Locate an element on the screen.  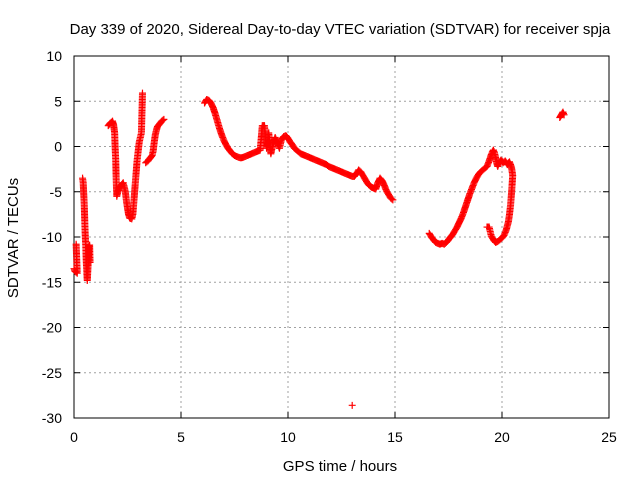
x-tick-label: 20 is located at coordinates (502, 437).